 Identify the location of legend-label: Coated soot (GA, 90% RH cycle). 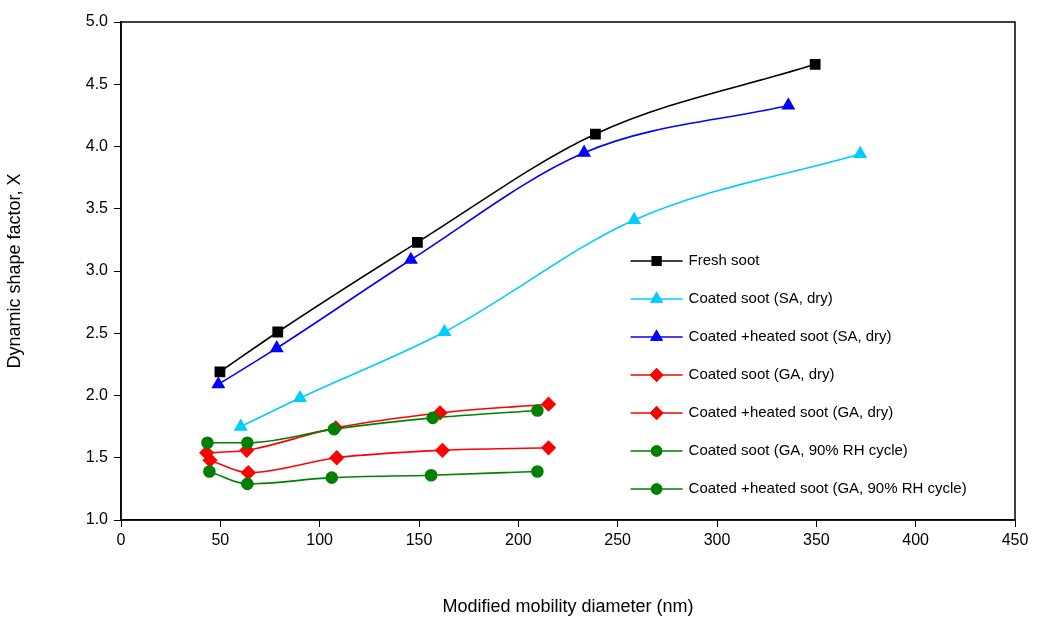
(798, 450).